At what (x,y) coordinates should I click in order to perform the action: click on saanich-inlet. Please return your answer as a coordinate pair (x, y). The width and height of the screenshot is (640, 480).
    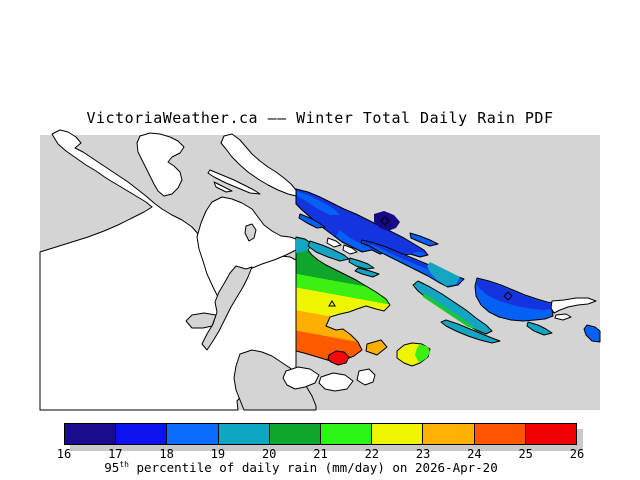
    Looking at the image, I should click on (227, 308).